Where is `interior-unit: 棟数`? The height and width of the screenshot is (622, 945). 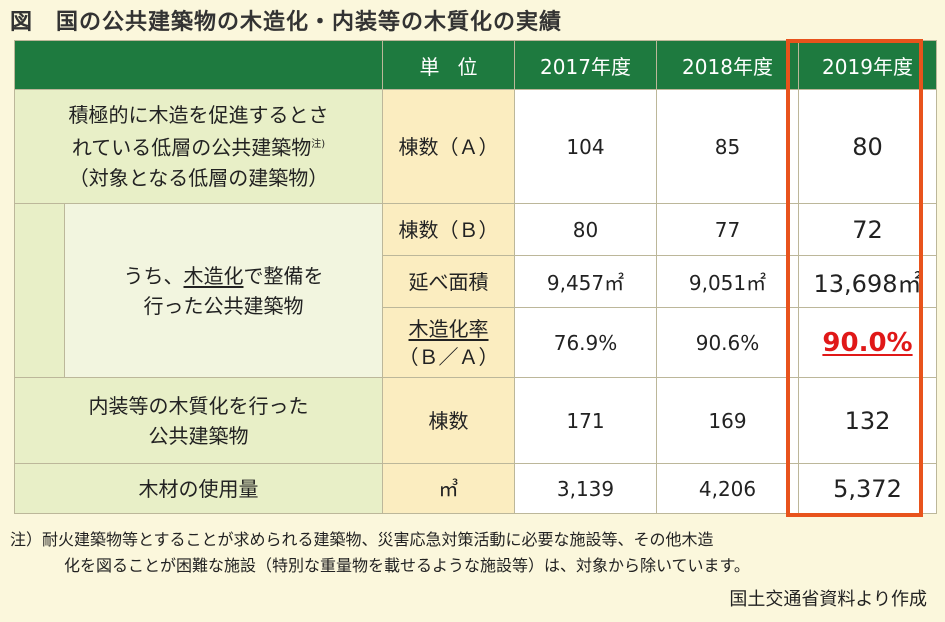 interior-unit: 棟数 is located at coordinates (448, 420).